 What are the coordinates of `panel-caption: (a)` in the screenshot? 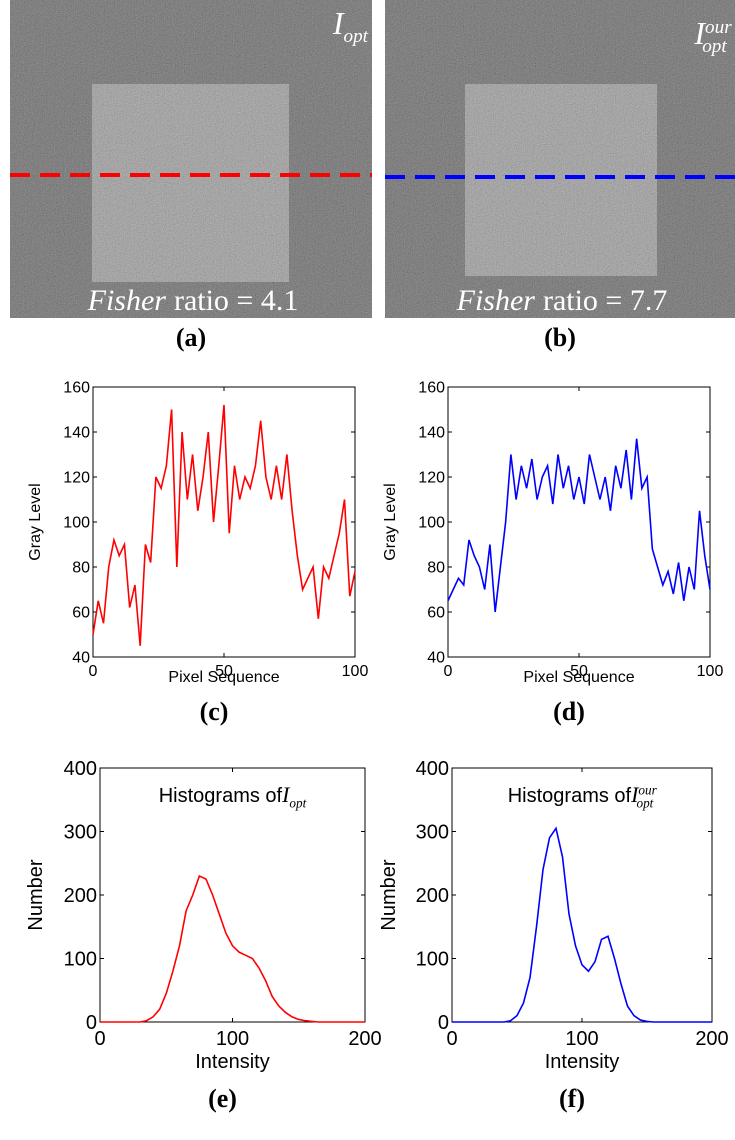 It's located at (191, 337).